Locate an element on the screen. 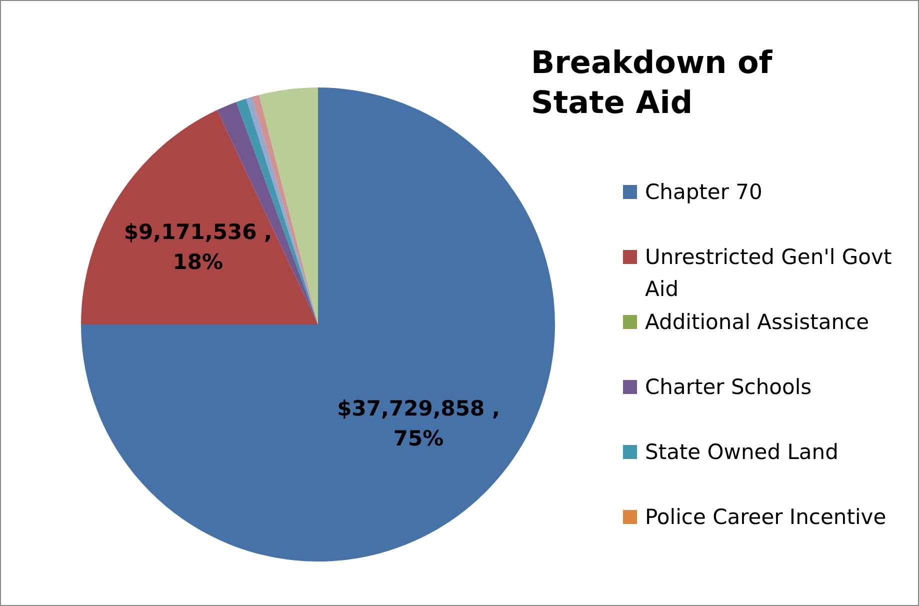 The height and width of the screenshot is (606, 919). chart-title: Breakdown of State Aid is located at coordinates (652, 83).